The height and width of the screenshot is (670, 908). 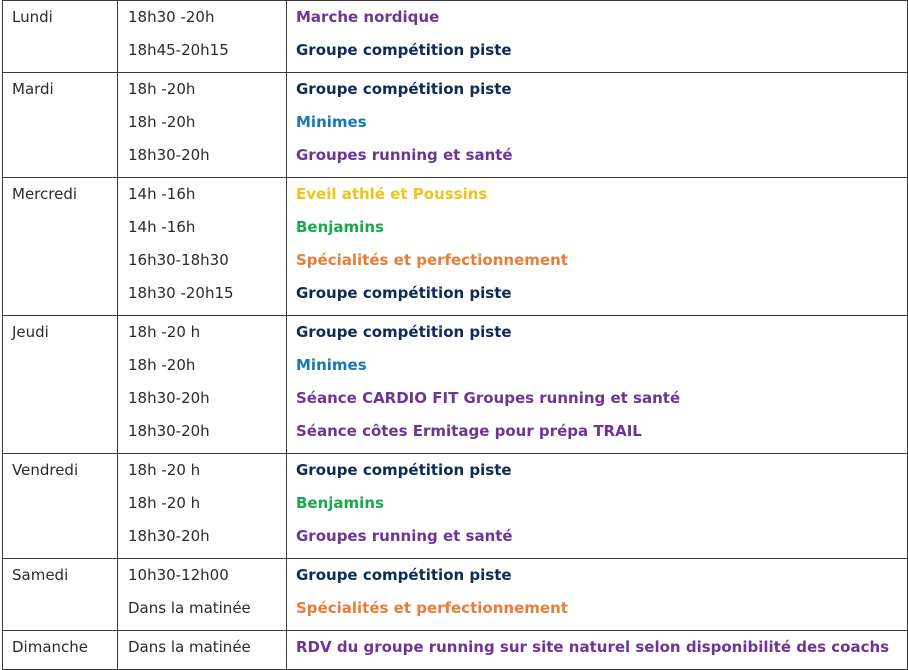 What do you see at coordinates (60, 246) in the screenshot?
I see `day-cell: Mercredi` at bounding box center [60, 246].